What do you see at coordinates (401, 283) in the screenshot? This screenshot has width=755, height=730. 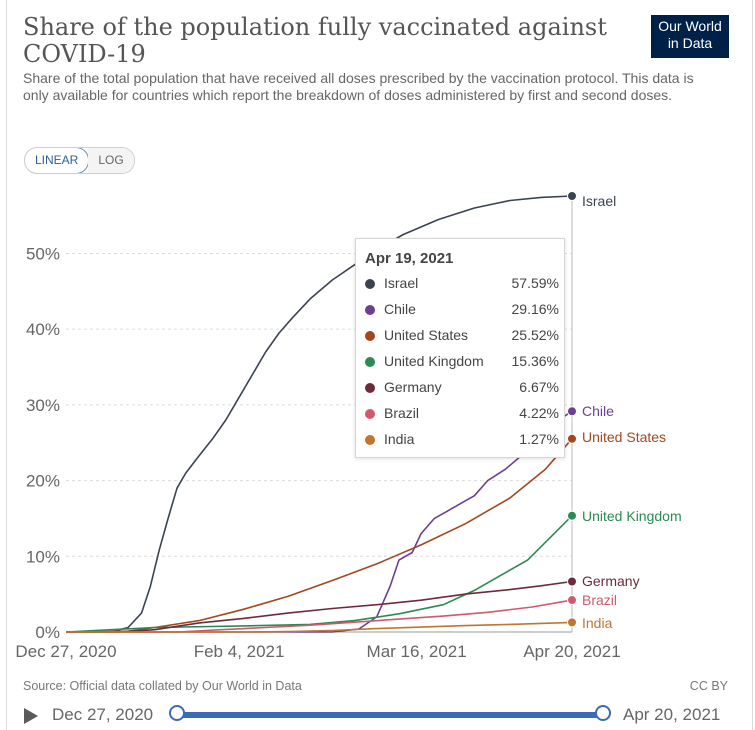 I see `tooltip-country: Israel` at bounding box center [401, 283].